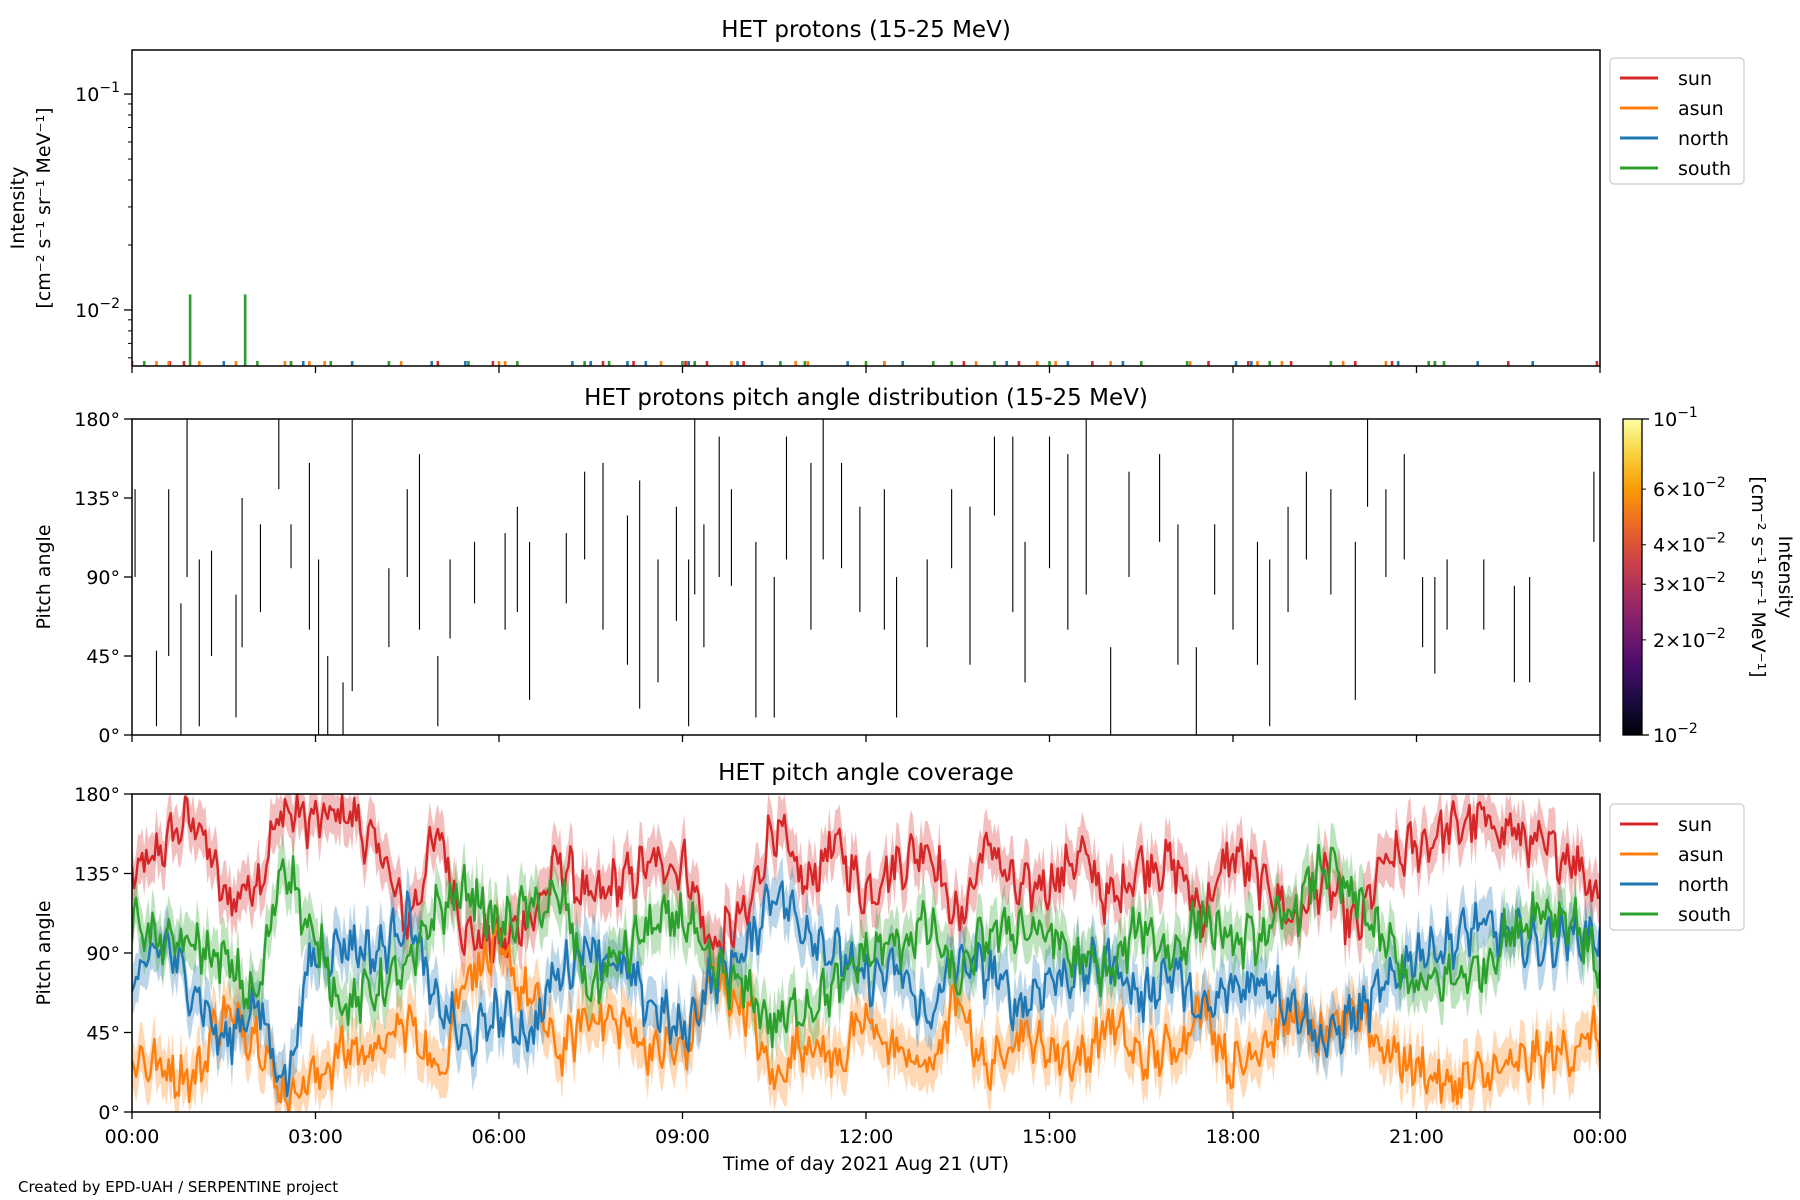 This screenshot has width=1800, height=1200. What do you see at coordinates (866, 738) in the screenshot?
I see `panel2-xticks` at bounding box center [866, 738].